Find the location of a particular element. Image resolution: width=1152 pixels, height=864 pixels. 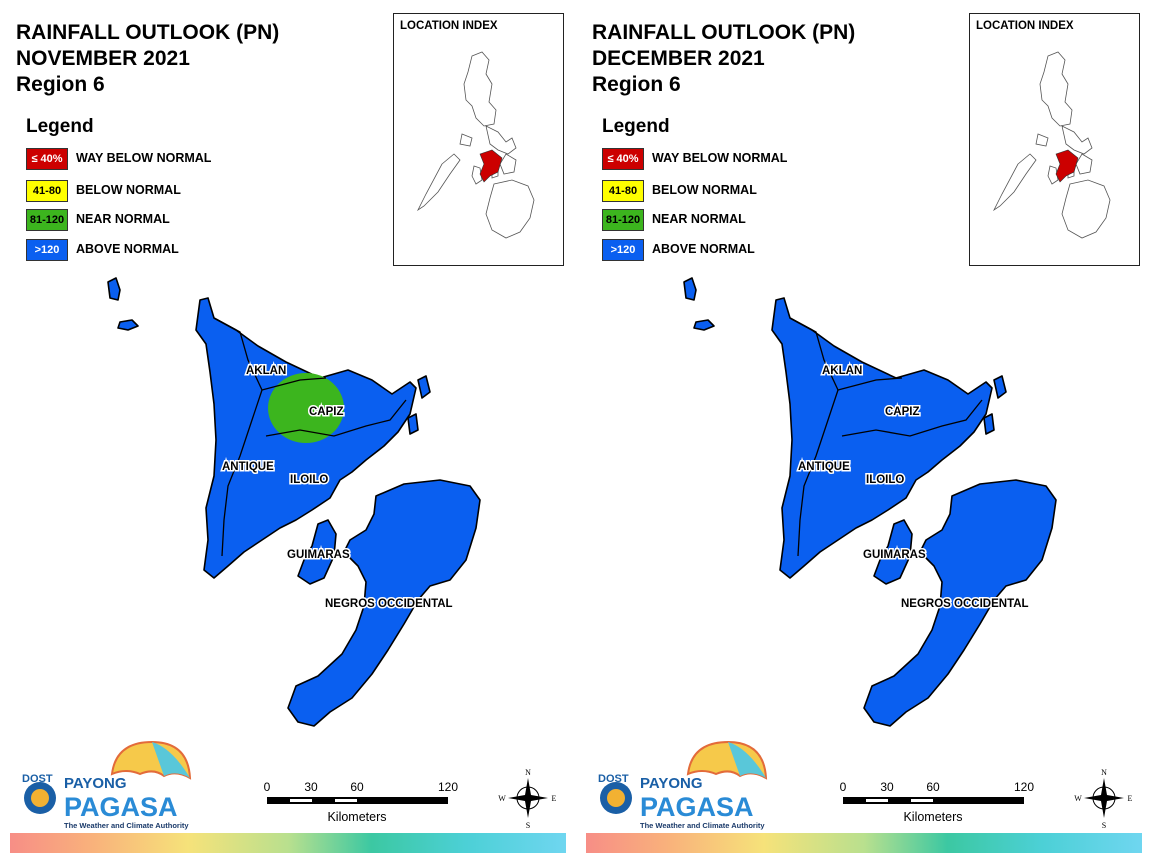

label-capiz: CAPIZ is located at coordinates (902, 412).